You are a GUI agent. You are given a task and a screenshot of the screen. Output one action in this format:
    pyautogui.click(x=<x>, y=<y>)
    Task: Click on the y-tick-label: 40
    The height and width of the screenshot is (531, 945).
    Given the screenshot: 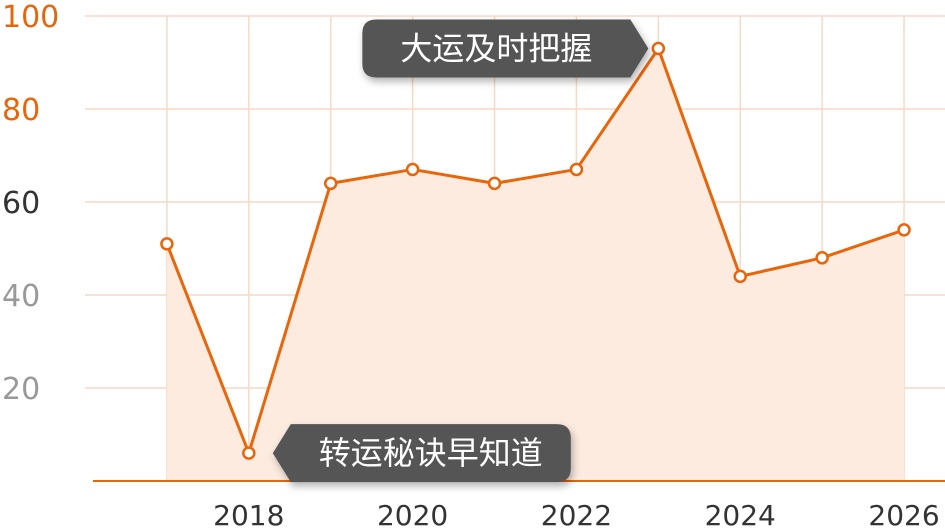 What is the action you would take?
    pyautogui.click(x=21, y=296)
    